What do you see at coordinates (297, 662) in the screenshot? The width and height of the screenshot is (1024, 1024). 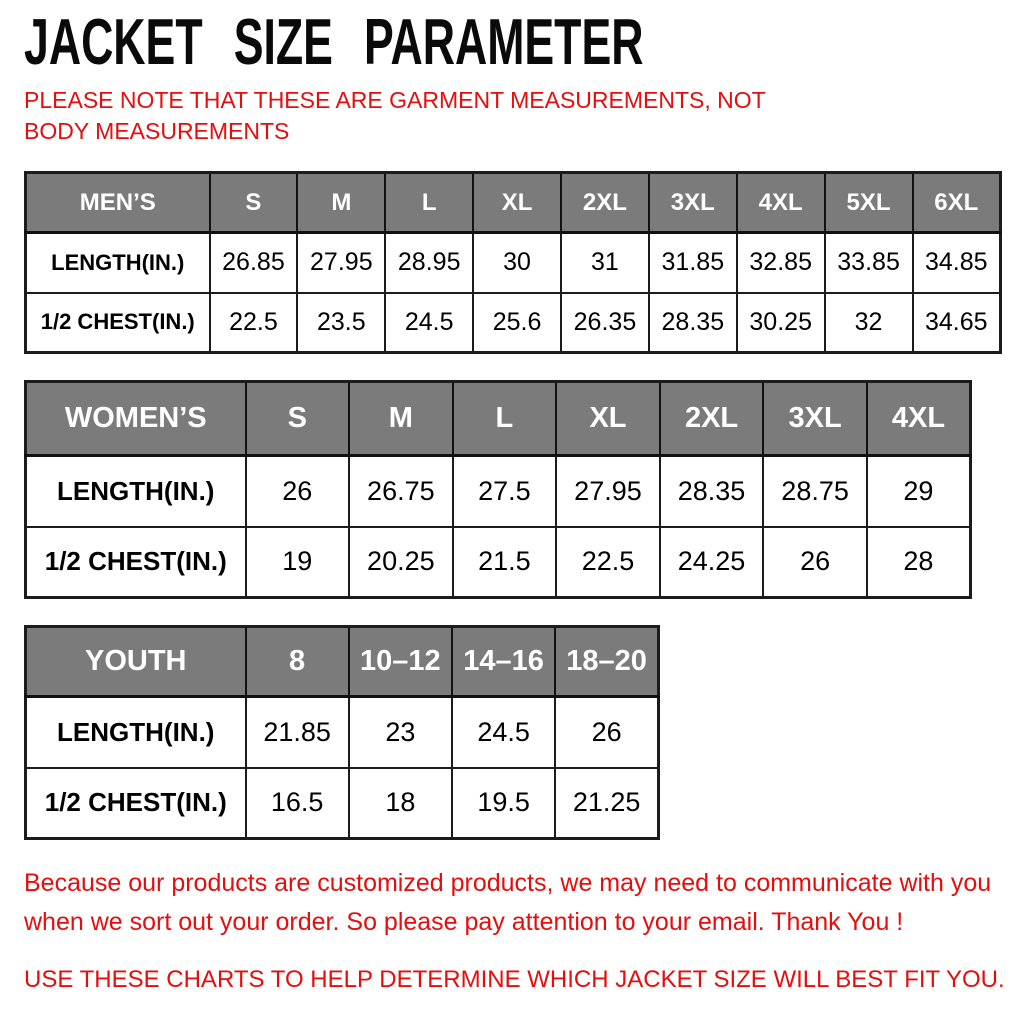 I see `youth-size-col-8: 8` at bounding box center [297, 662].